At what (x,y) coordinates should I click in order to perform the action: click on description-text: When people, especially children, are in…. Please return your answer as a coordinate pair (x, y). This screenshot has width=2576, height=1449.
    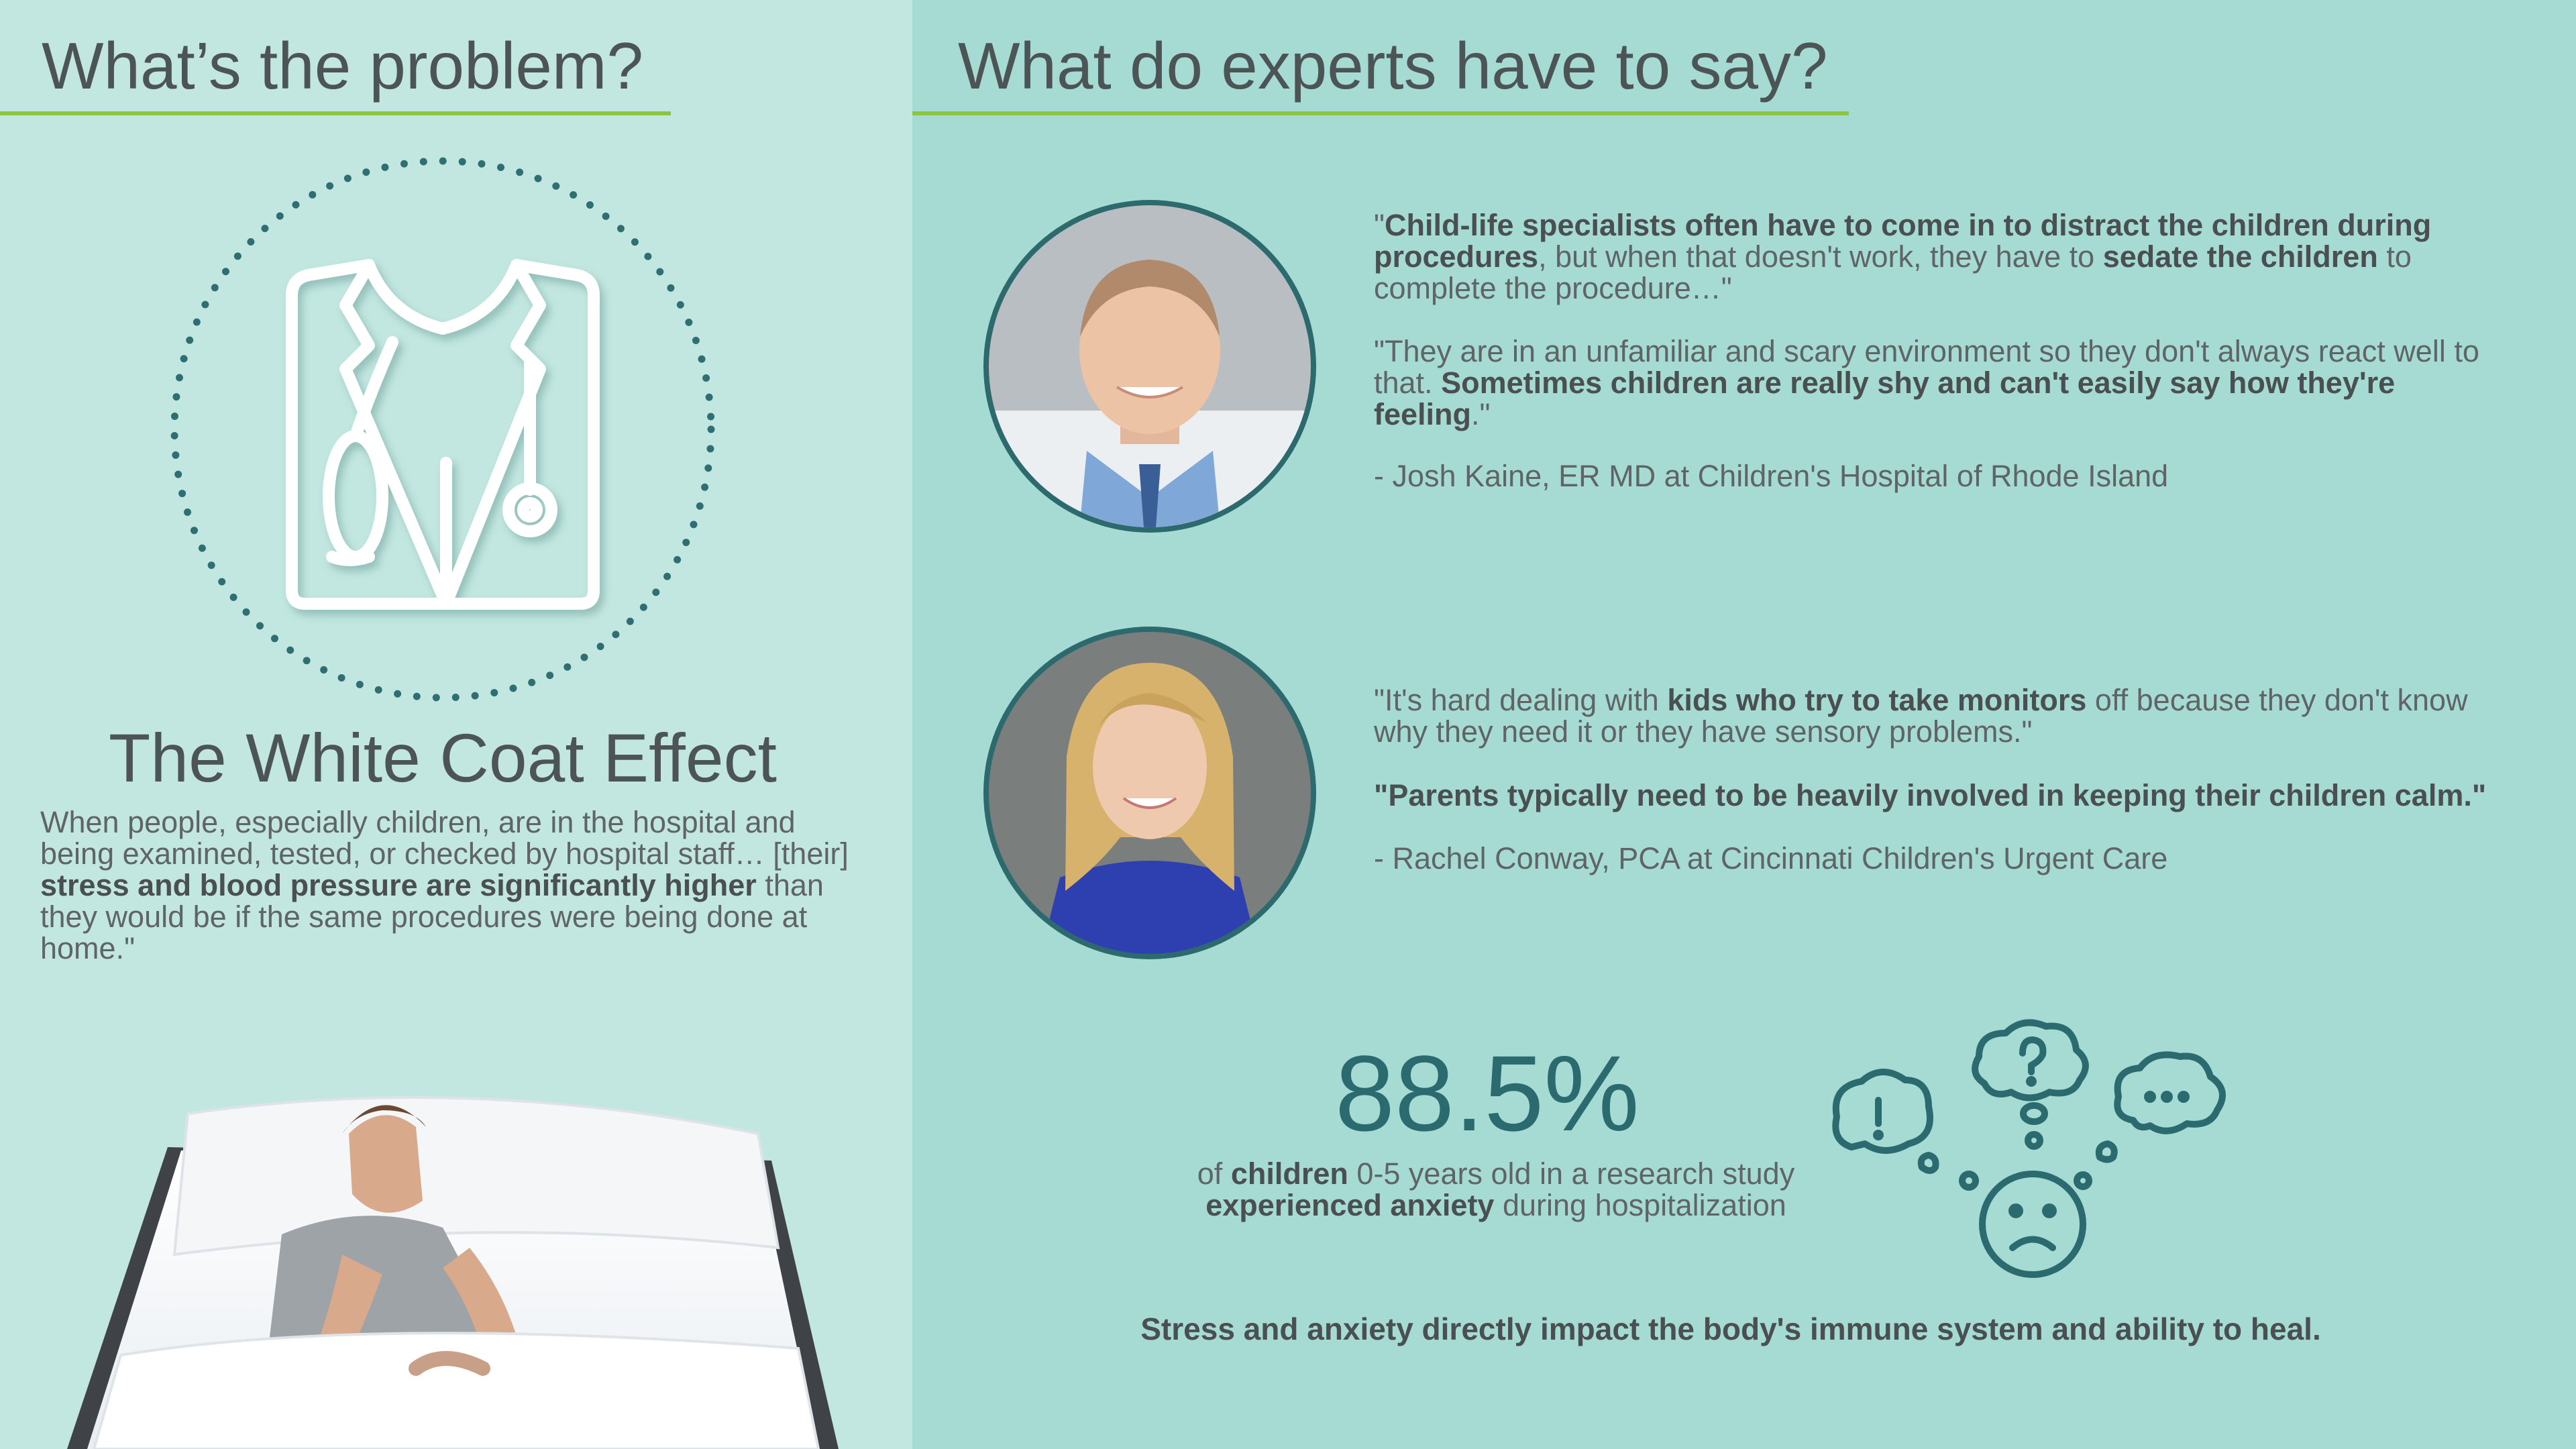
    Looking at the image, I should click on (444, 838).